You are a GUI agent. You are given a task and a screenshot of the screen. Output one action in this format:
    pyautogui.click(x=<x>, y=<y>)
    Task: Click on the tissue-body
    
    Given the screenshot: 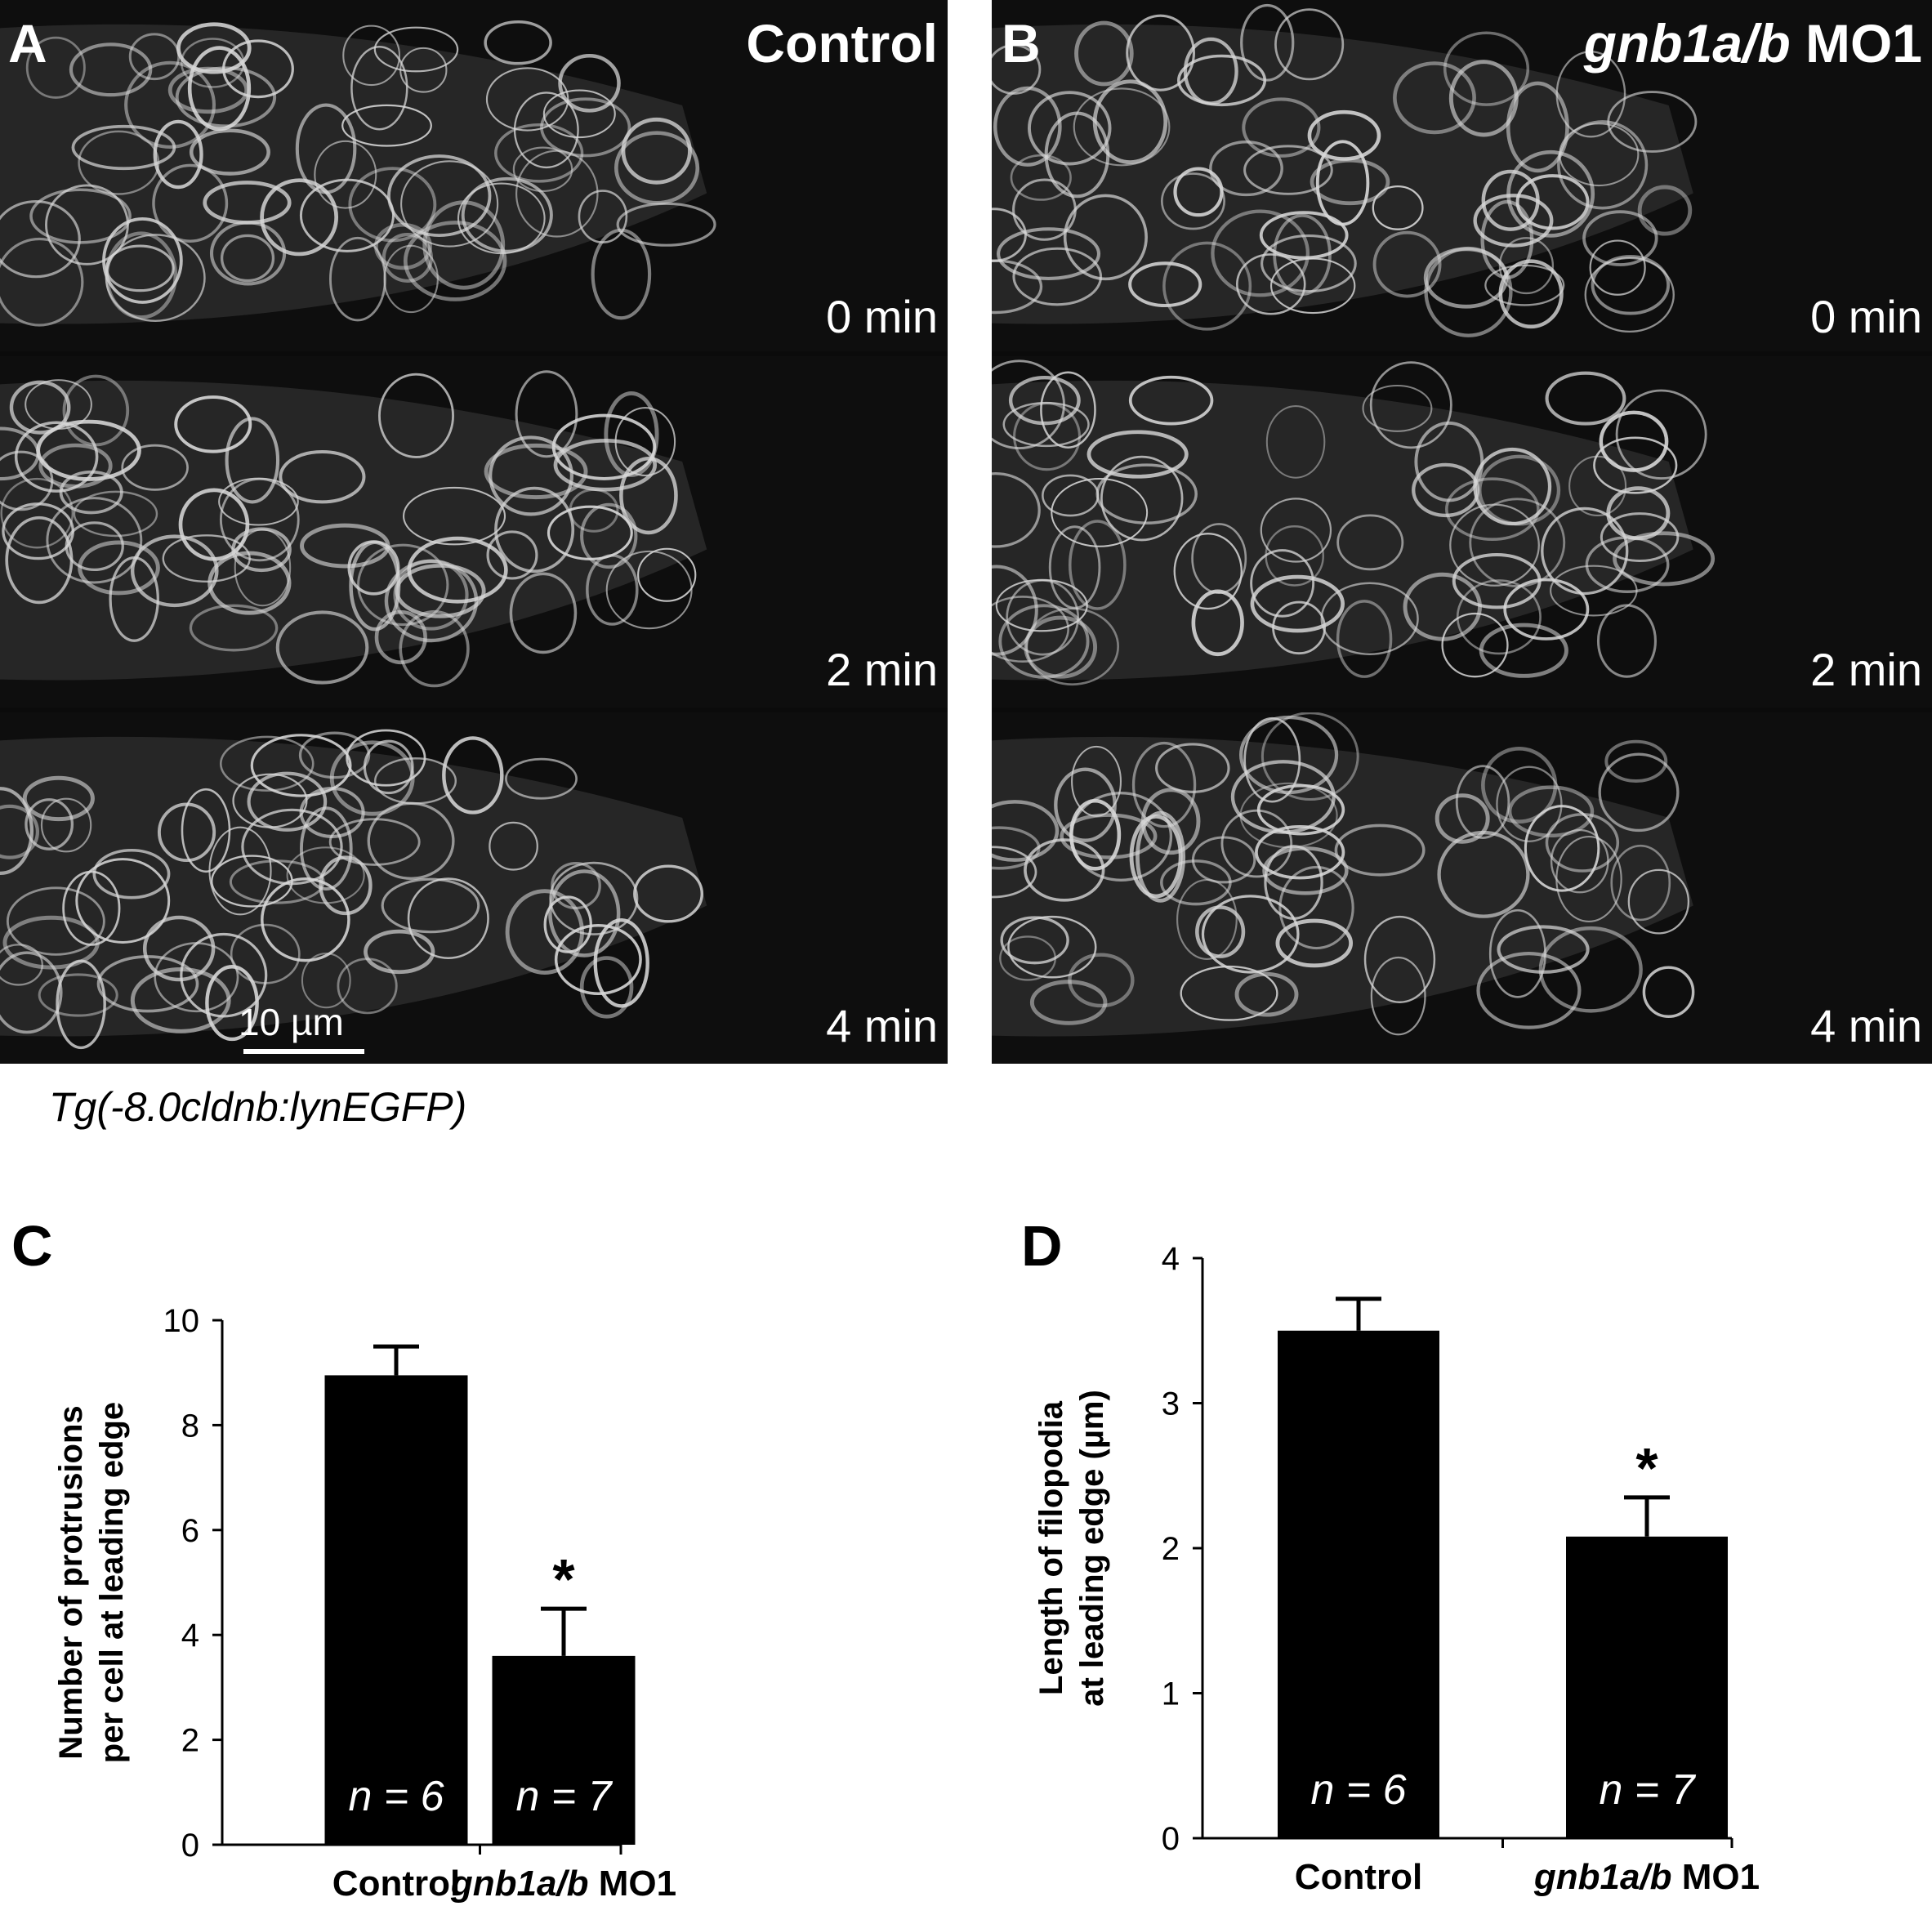 What is the action you would take?
    pyautogui.click(x=1342, y=886)
    